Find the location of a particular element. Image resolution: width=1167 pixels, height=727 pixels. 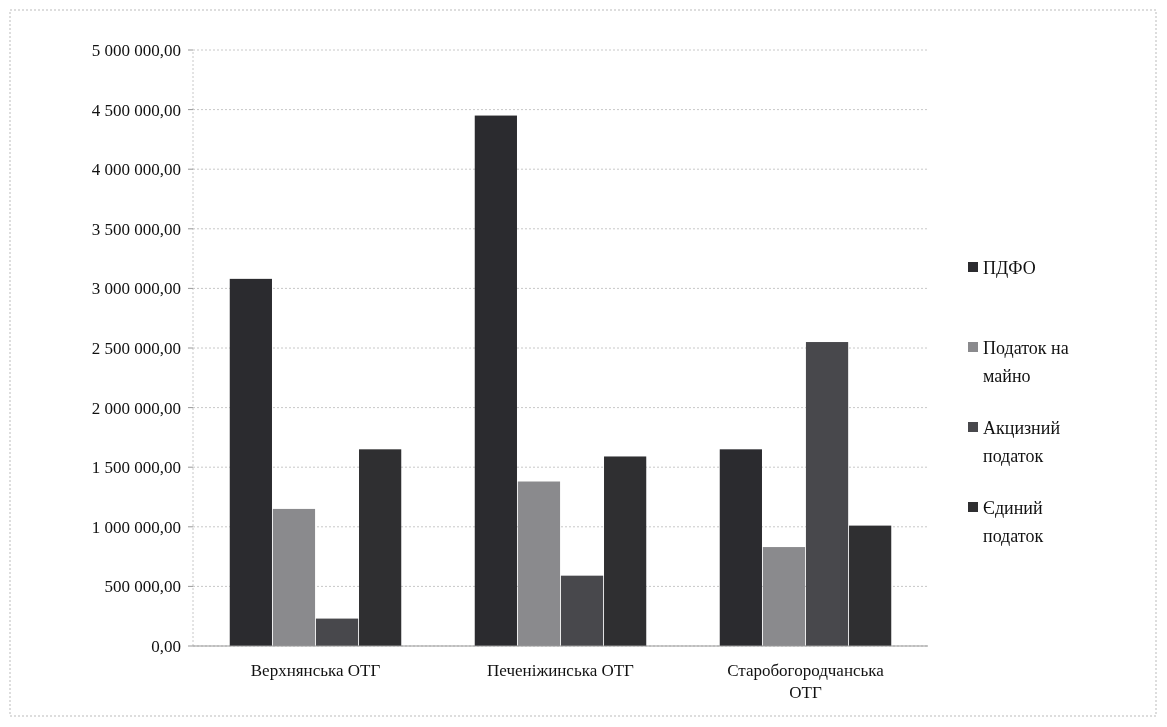

y-tick-label: 4 000 000,00 is located at coordinates (136, 170).